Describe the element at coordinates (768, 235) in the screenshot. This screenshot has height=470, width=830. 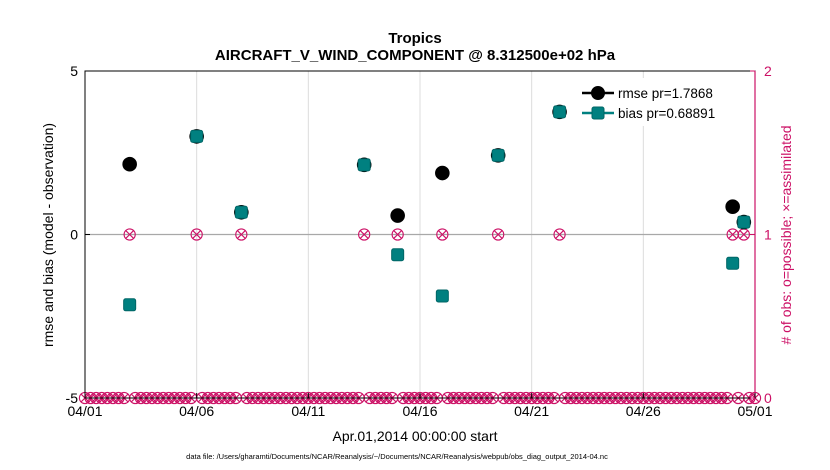
I see `y-right-tick-label: 1` at that location.